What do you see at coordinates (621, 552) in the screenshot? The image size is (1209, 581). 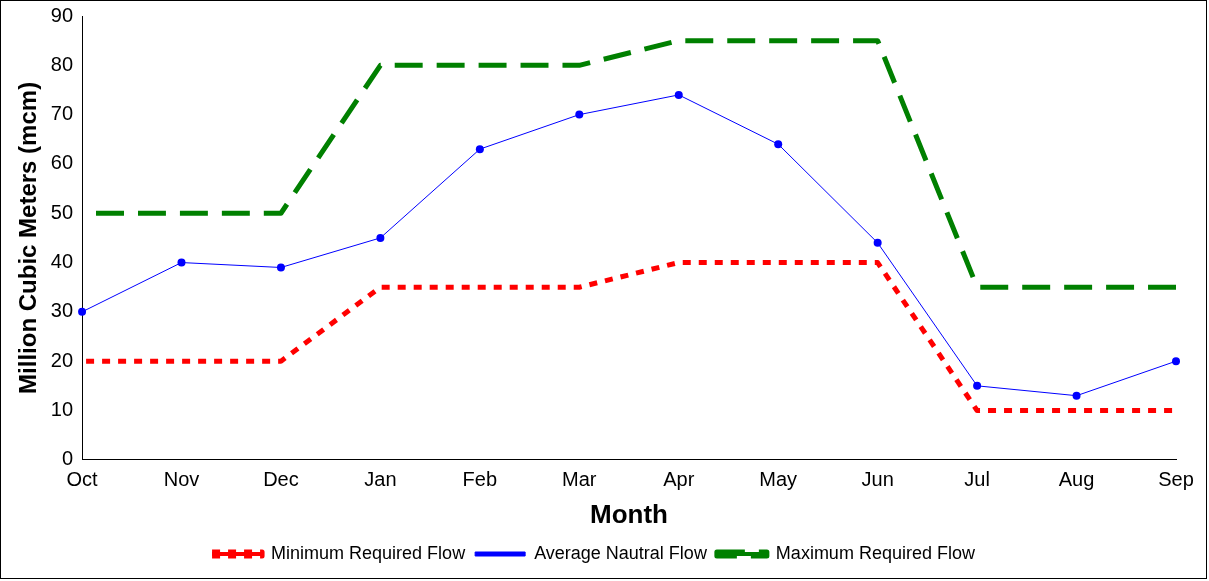 I see `legend-label: Average Nautral Flow` at bounding box center [621, 552].